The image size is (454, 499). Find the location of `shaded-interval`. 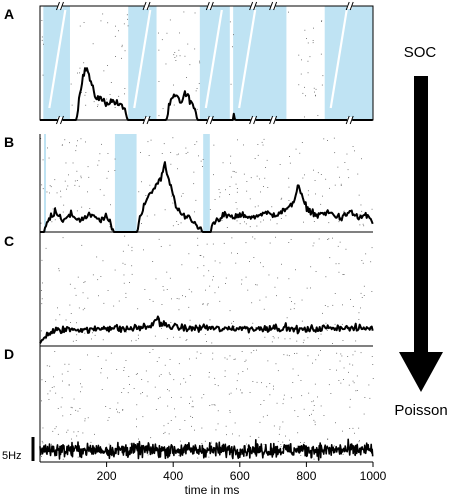

shaded-interval is located at coordinates (44, 183).